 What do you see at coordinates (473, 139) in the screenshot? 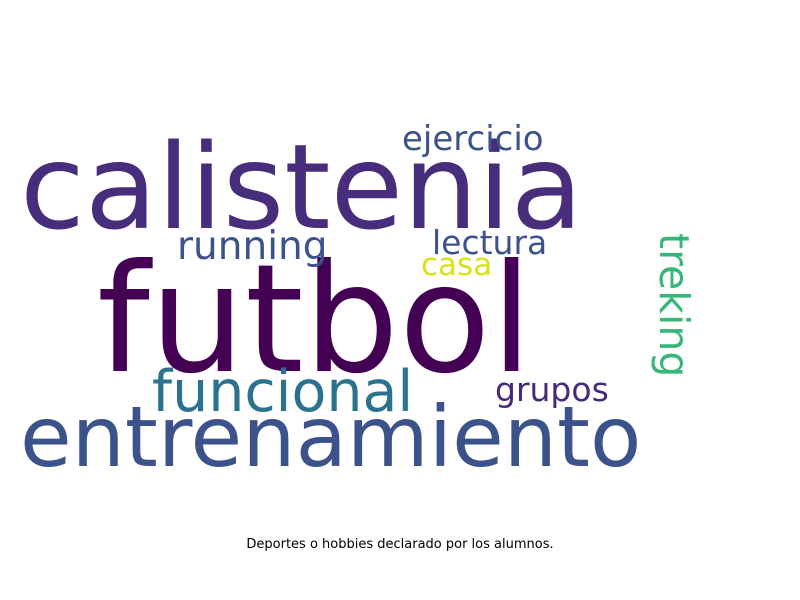
I see `word-ejercicio: ejercicio` at bounding box center [473, 139].